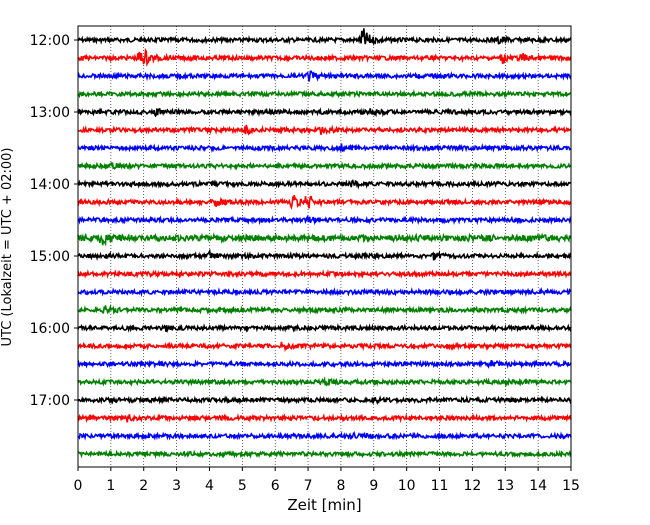 The width and height of the screenshot is (650, 525). What do you see at coordinates (54, 221) in the screenshot?
I see `y-axis-ticks: 12:00 13:00 14:00 15:00 16:00 17:00` at bounding box center [54, 221].